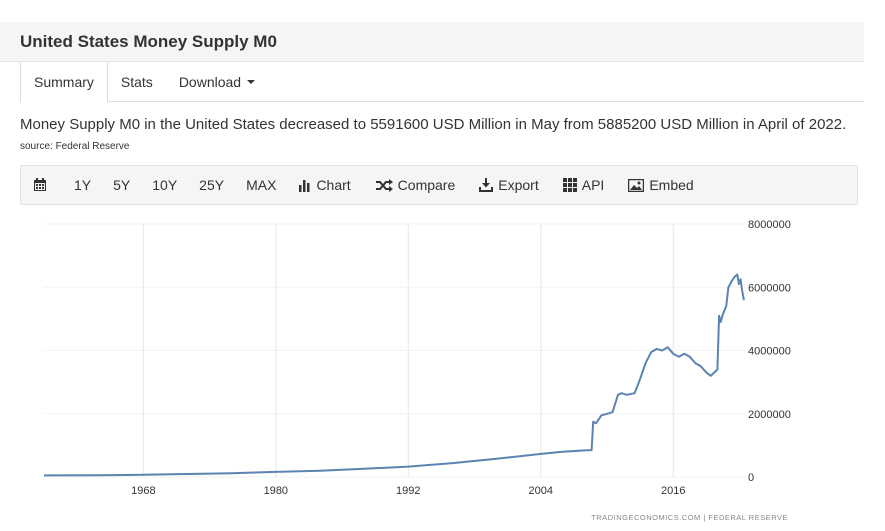  Describe the element at coordinates (143, 491) in the screenshot. I see `x-tick-label: 1968` at that location.